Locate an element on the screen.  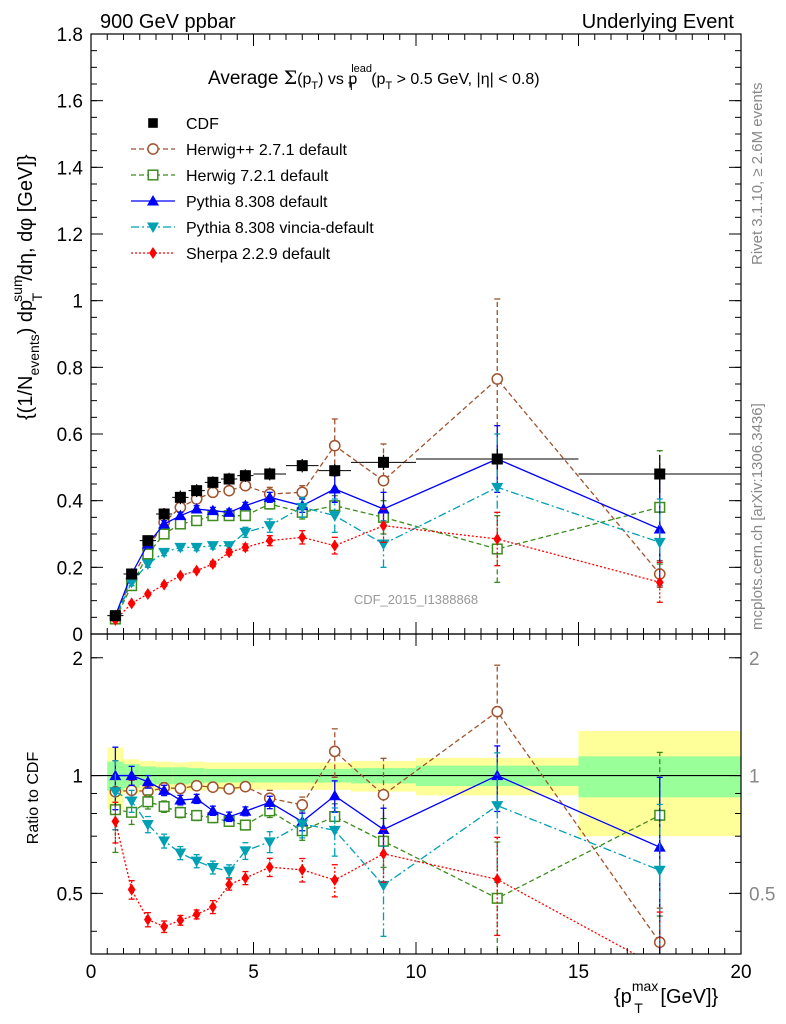
main-y-tick-label: 1.2 is located at coordinates (70, 235).